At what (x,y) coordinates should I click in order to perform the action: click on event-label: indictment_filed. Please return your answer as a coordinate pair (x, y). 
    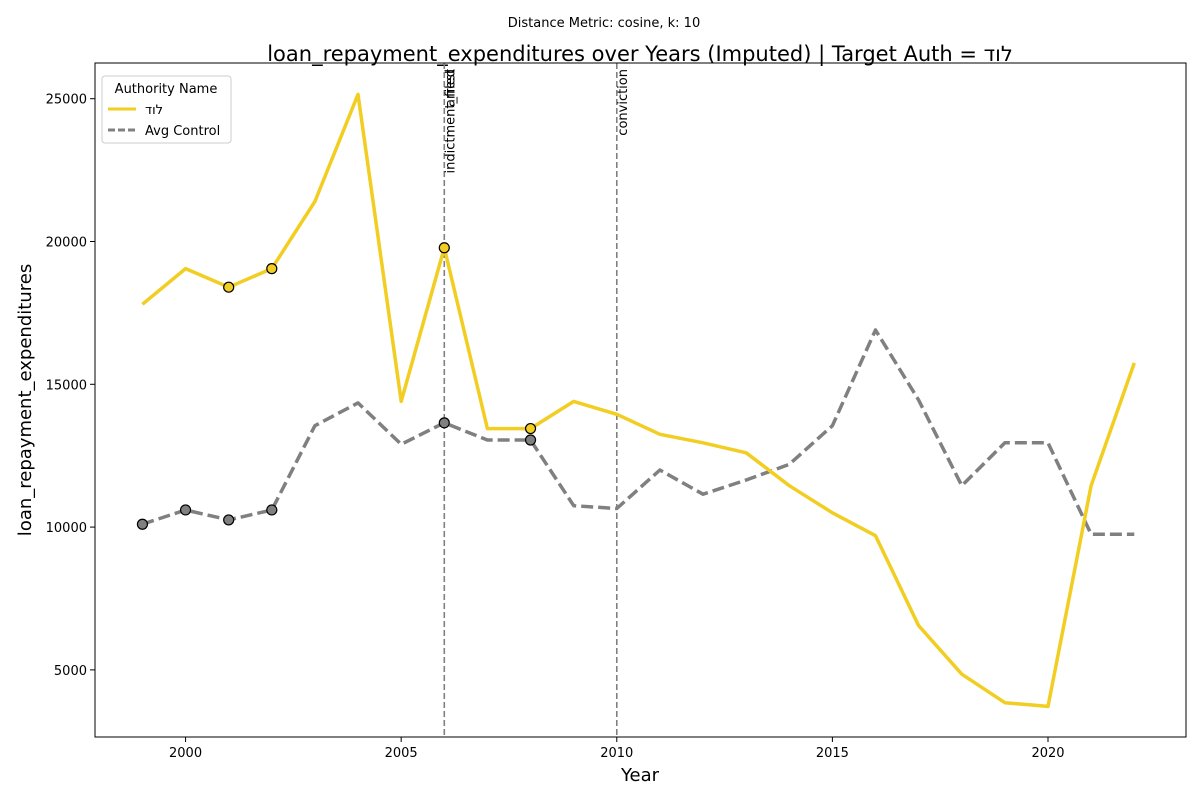
    Looking at the image, I should click on (450, 121).